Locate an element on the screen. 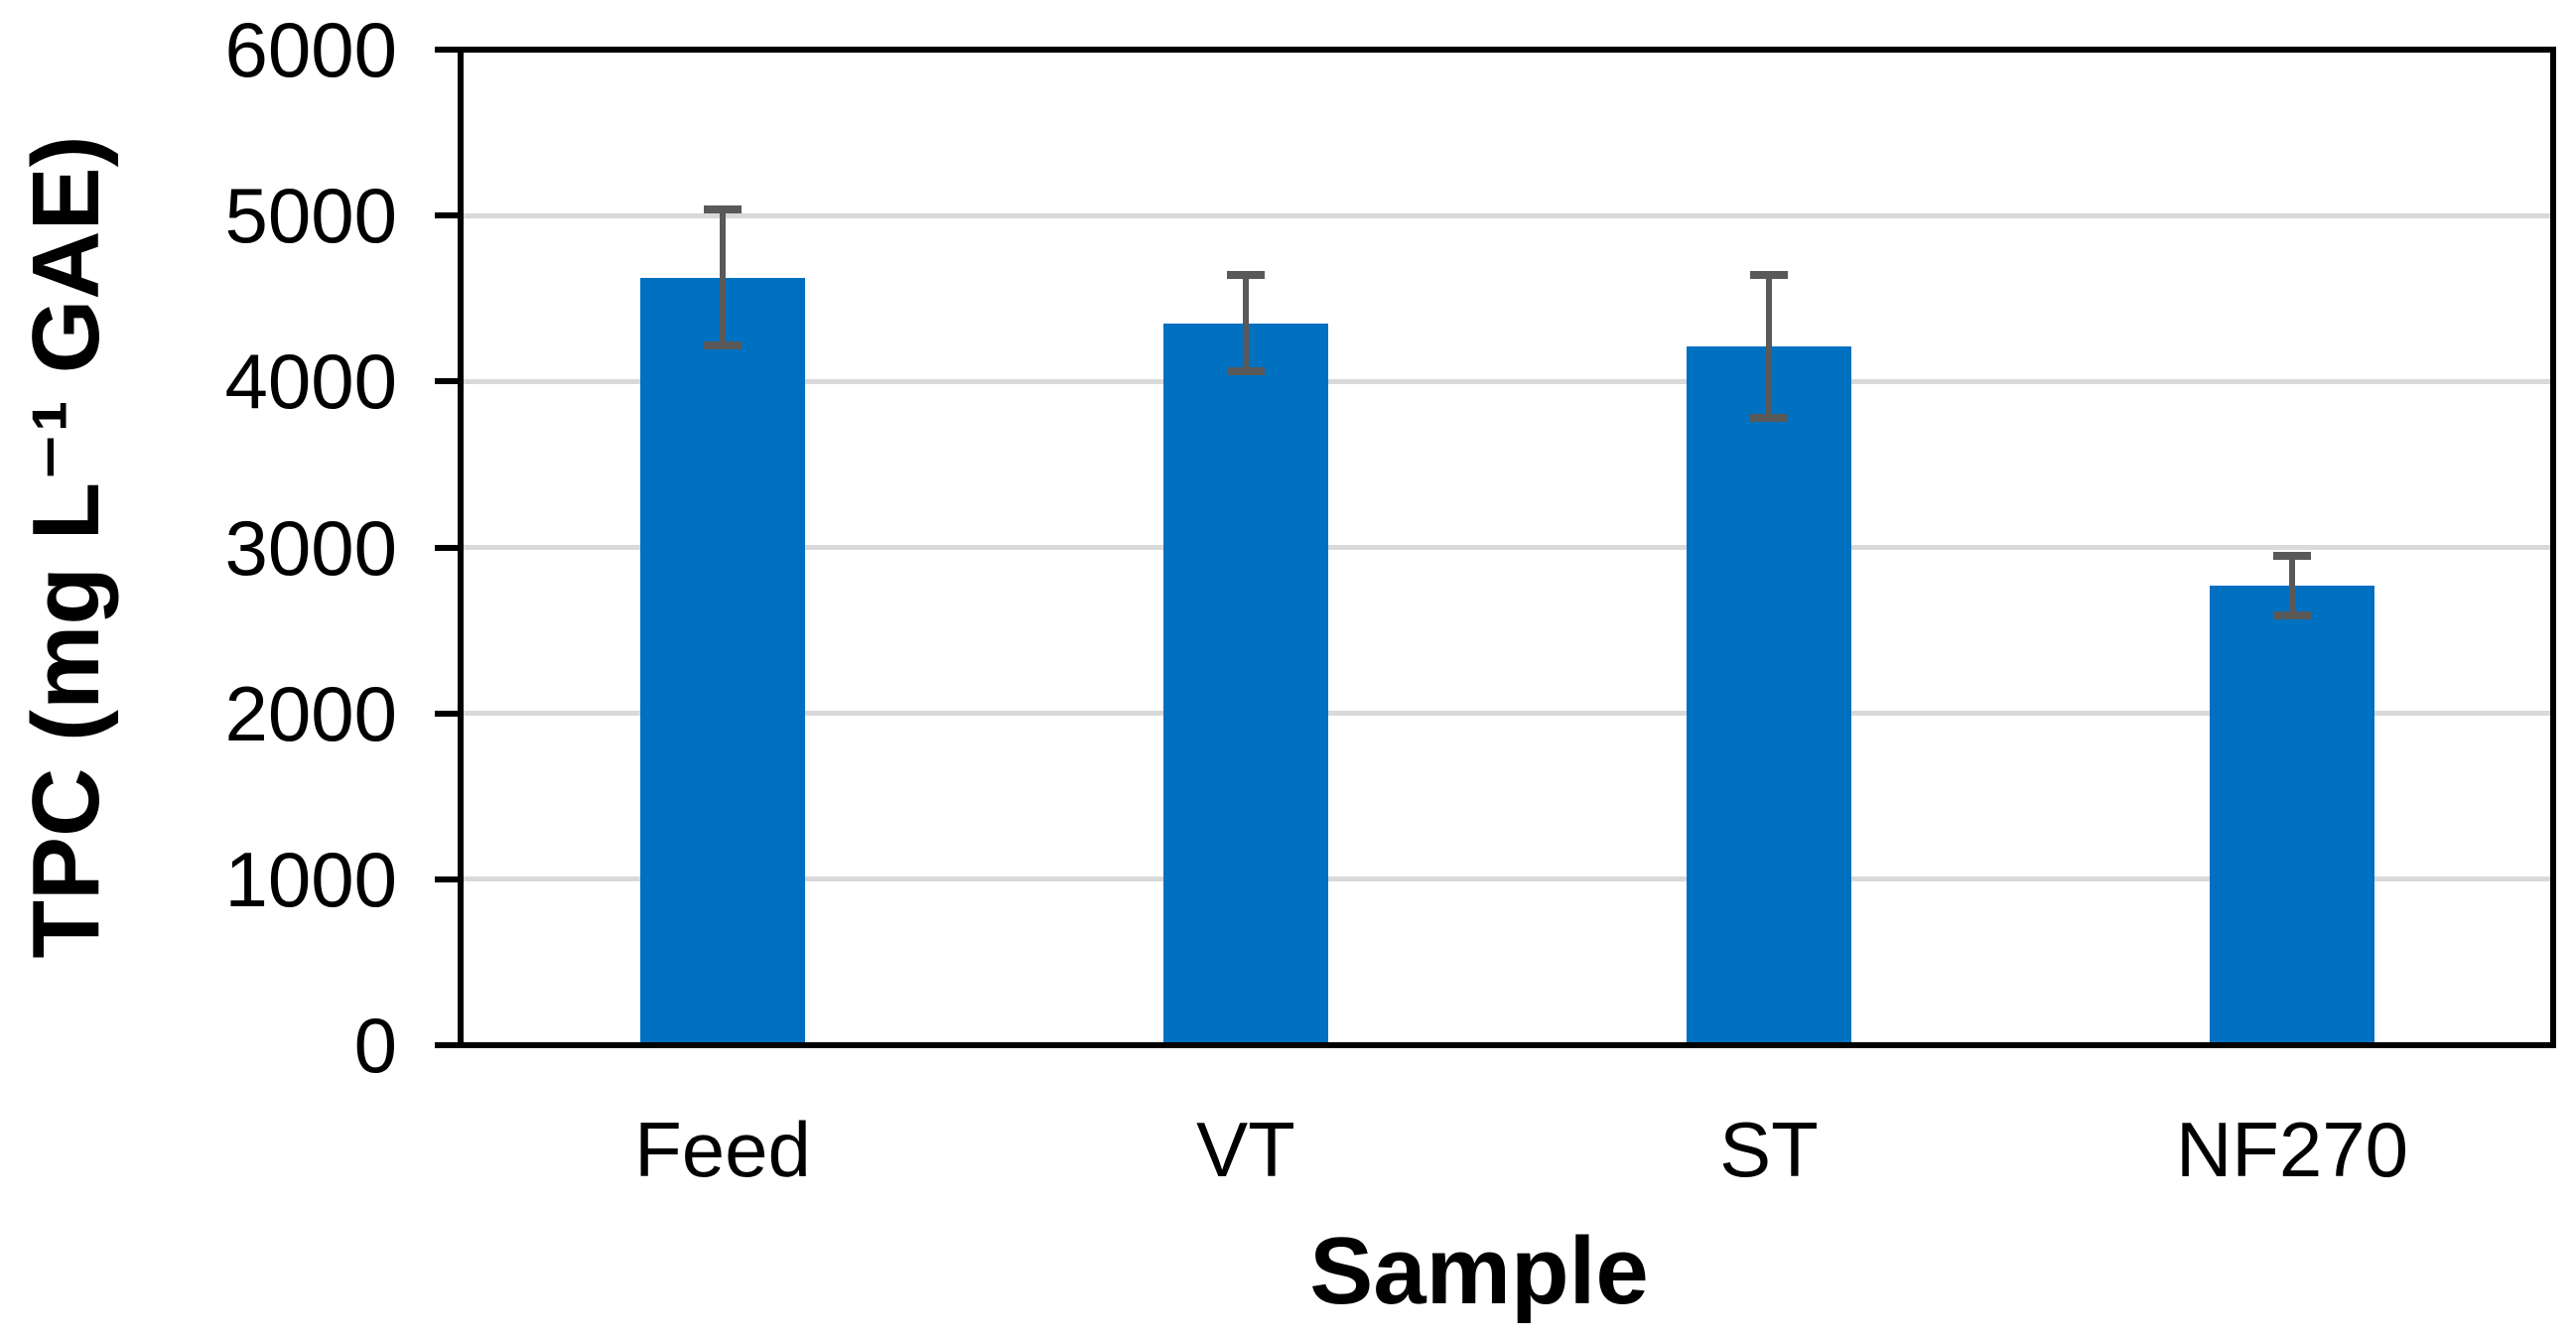 This screenshot has height=1342, width=2576. y-tick-label-4000: 4000 is located at coordinates (310, 381).